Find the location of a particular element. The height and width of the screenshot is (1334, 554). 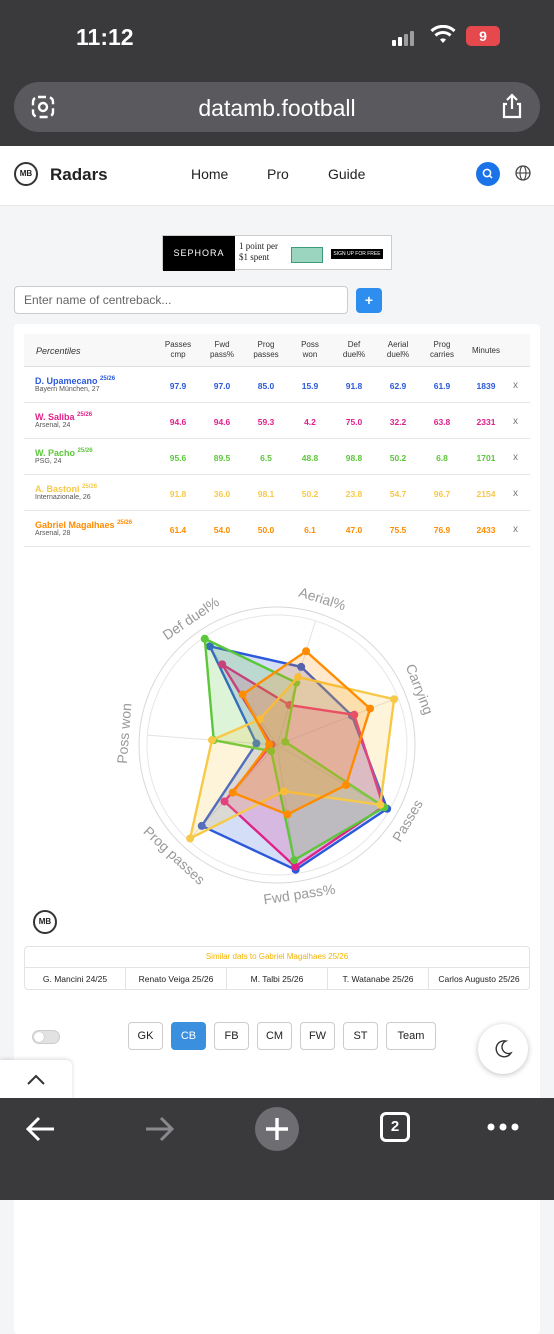

similar-player: T. Watanabe 25/26 is located at coordinates (378, 978).